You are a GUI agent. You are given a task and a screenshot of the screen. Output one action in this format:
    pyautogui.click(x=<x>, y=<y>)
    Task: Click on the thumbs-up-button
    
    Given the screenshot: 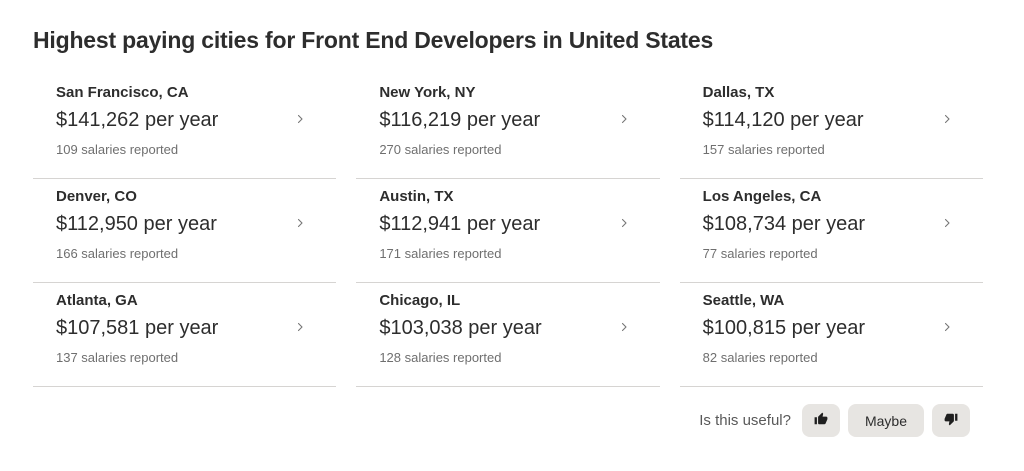 What is the action you would take?
    pyautogui.click(x=820, y=420)
    